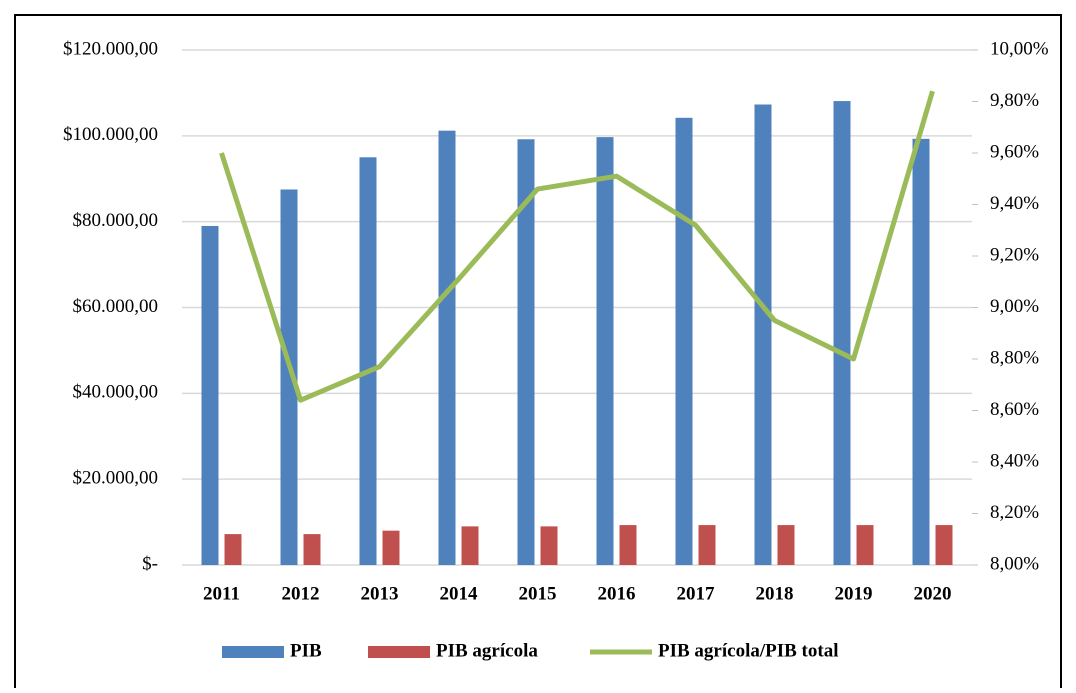 This screenshot has height=693, width=1076. What do you see at coordinates (696, 593) in the screenshot?
I see `x-tick-label: 2017` at bounding box center [696, 593].